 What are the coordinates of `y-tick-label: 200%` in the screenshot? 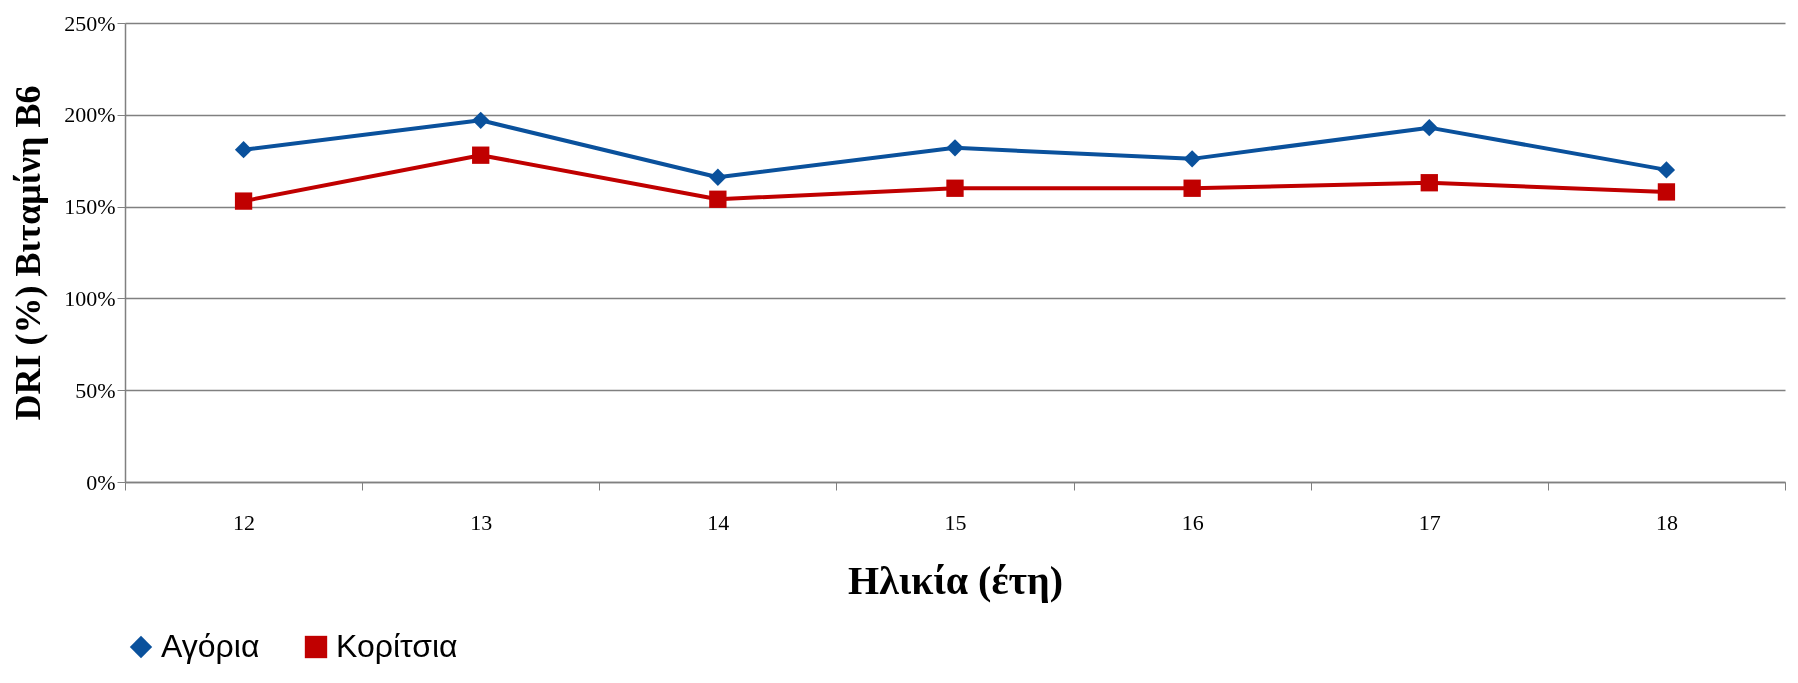 It's located at (90, 115).